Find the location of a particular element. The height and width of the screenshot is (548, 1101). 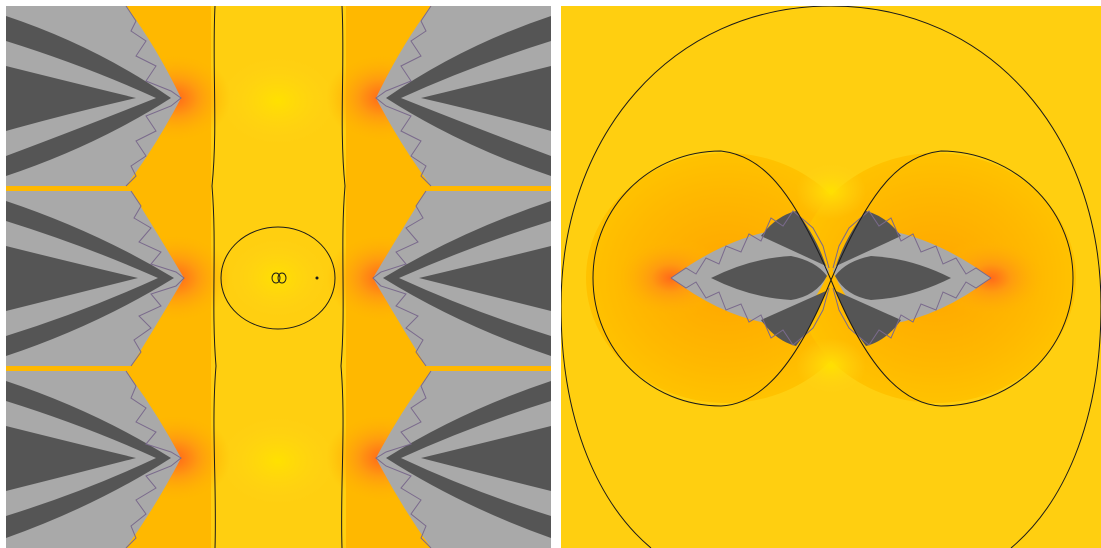

contour-lobe-right is located at coordinates (952, 278).